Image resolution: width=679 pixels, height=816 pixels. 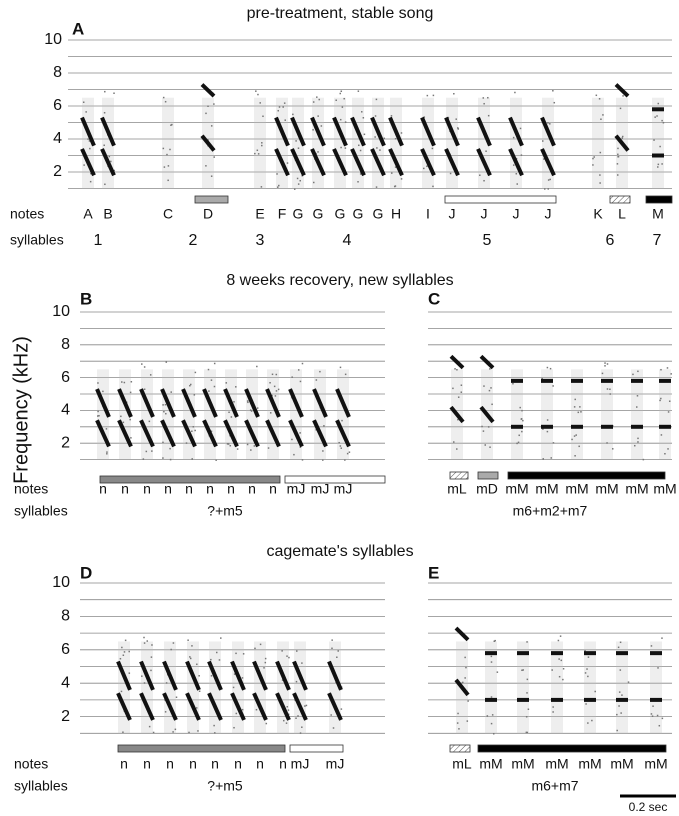 I want to click on syllable-label: 3, so click(x=260, y=240).